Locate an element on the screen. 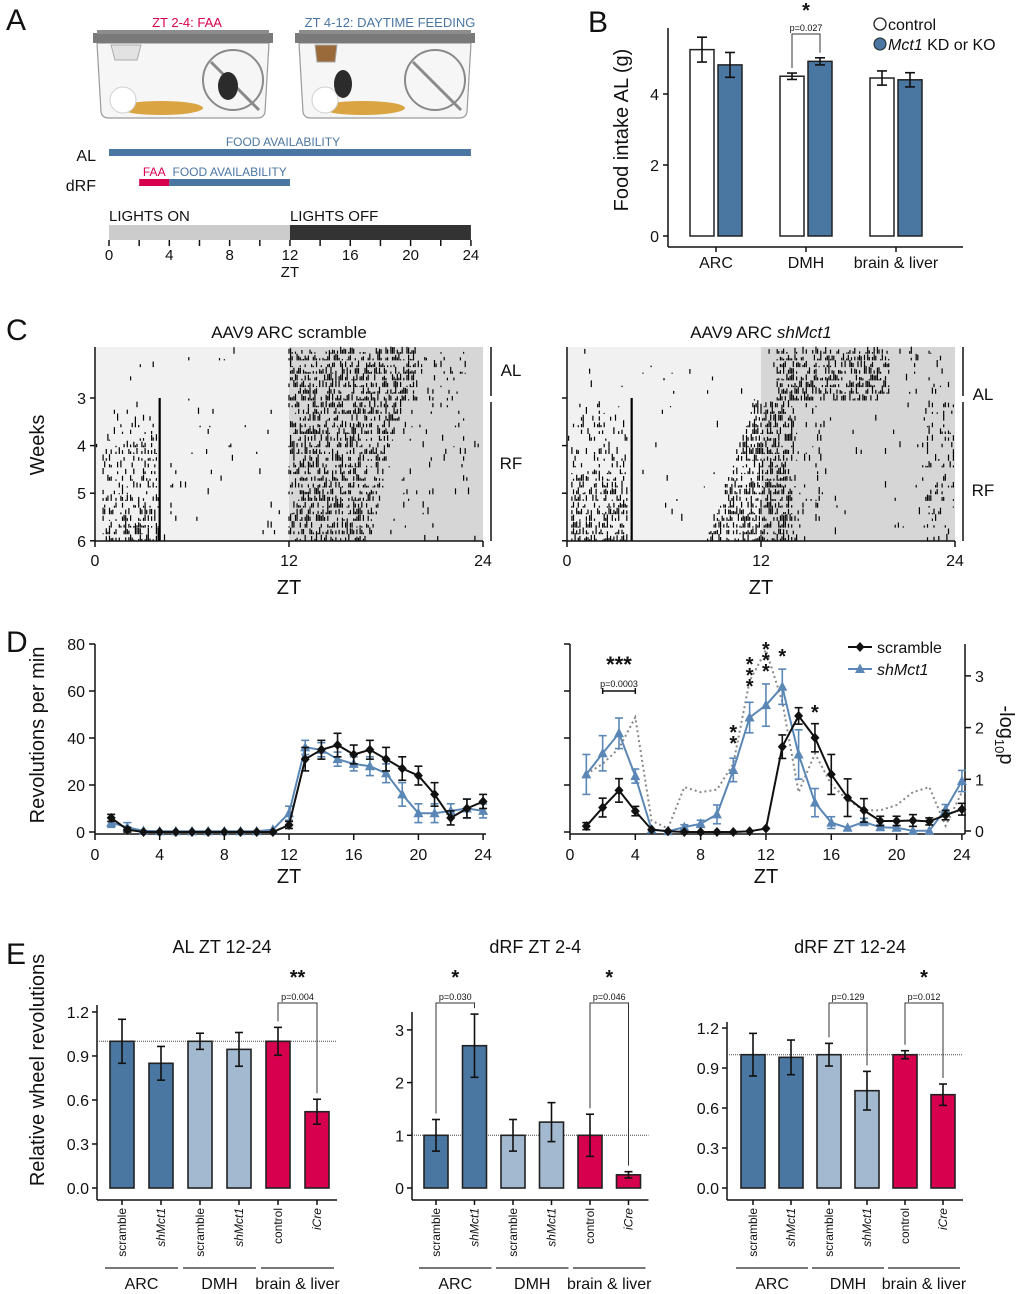  y-tick-label: 0.0 is located at coordinates (78, 1189).